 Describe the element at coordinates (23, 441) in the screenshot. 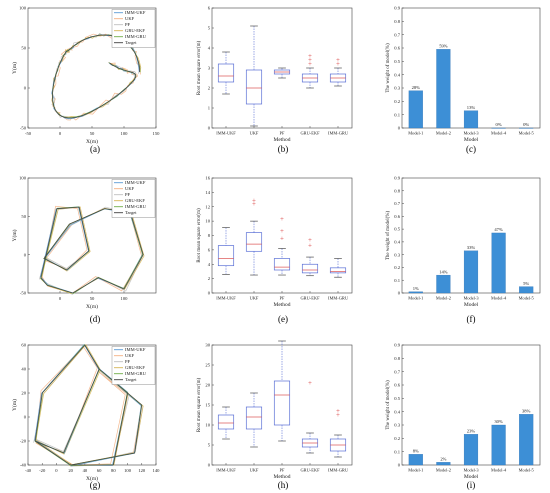

I see `y-tick-label: -20` at that location.